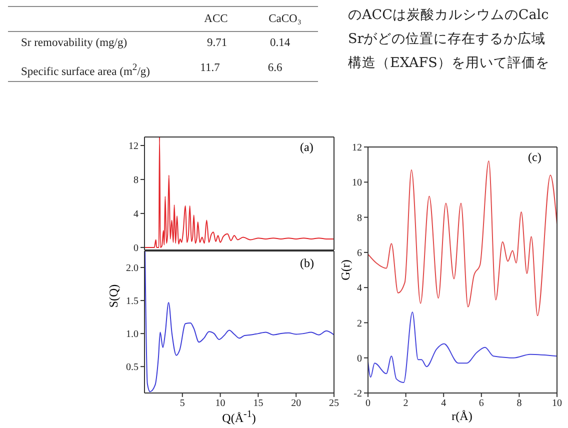 This screenshot has height=428, width=568. Describe the element at coordinates (114, 296) in the screenshot. I see `y-axis-title: S(Q)` at that location.